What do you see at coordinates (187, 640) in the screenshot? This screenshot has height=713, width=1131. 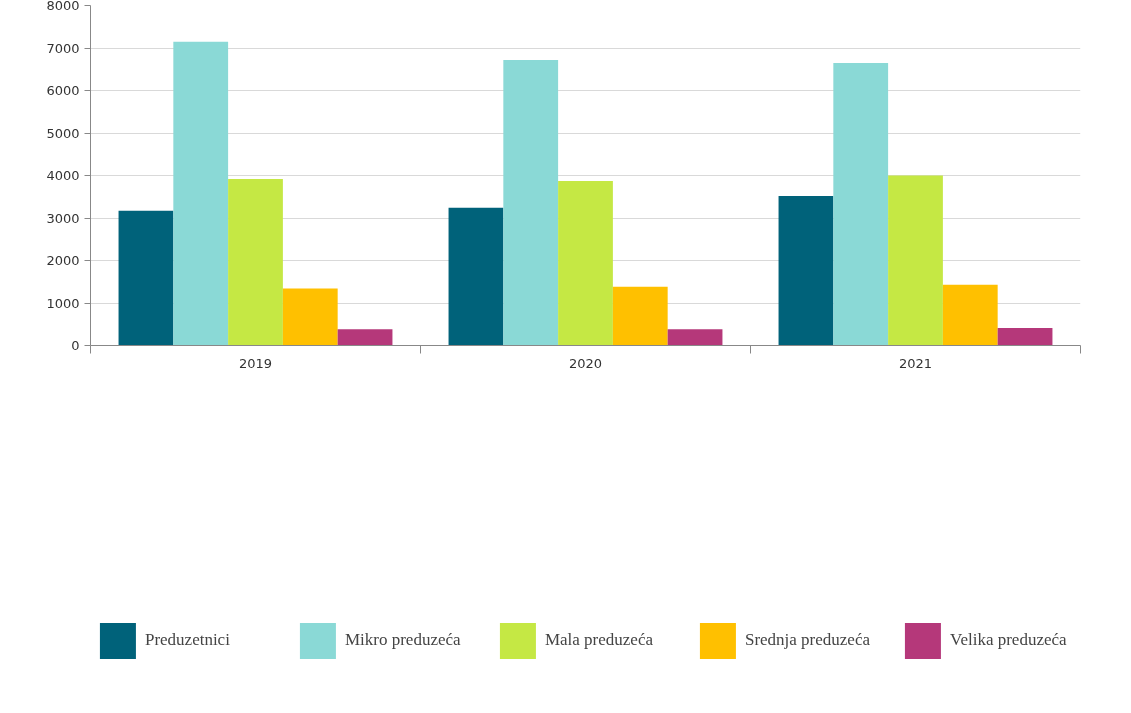 I see `legend-label: Preduzetnici` at bounding box center [187, 640].